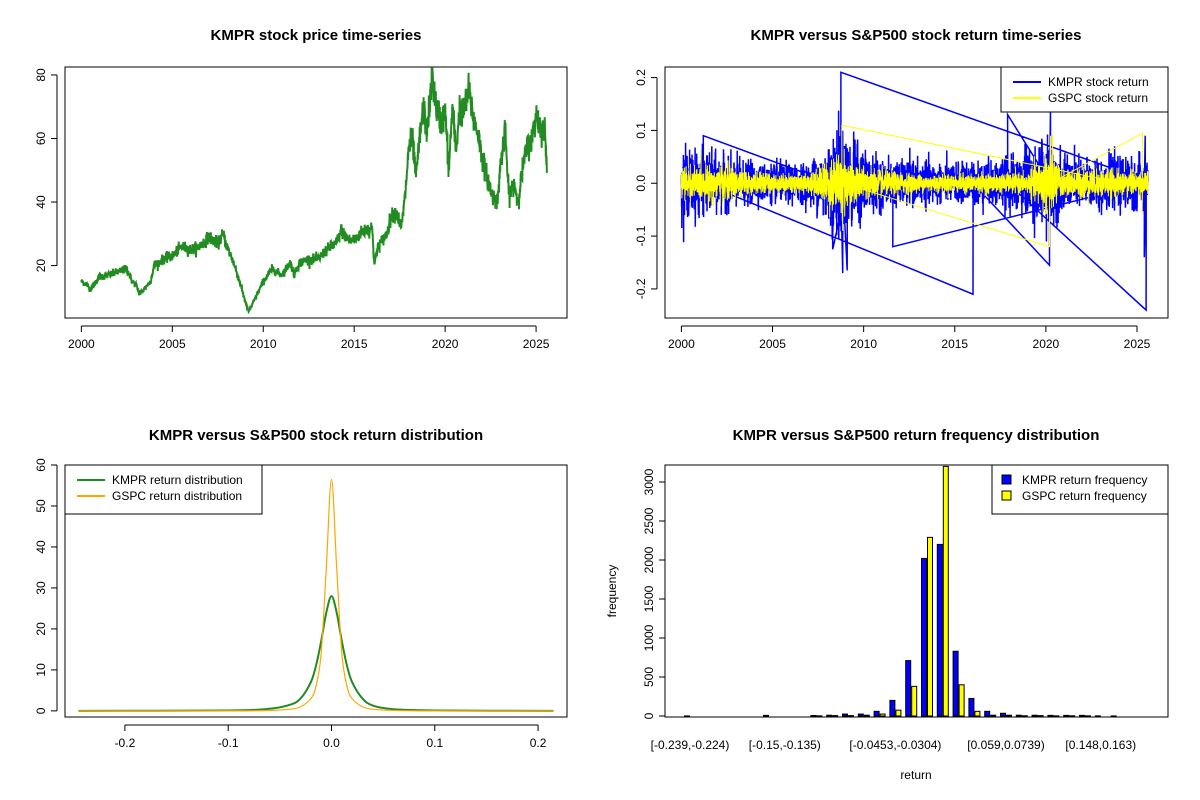 The height and width of the screenshot is (800, 1200). What do you see at coordinates (1100, 745) in the screenshot?
I see `x-tick-label: [0.148,0.163)` at bounding box center [1100, 745].